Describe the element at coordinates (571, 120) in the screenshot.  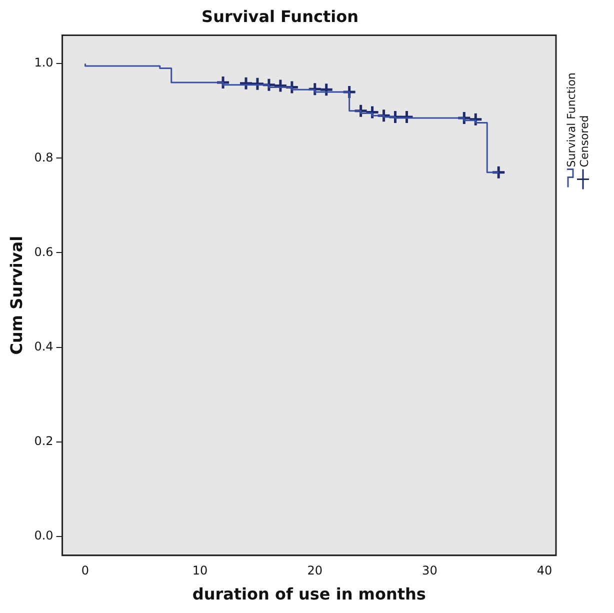
I see `text: Survival Function` at that location.